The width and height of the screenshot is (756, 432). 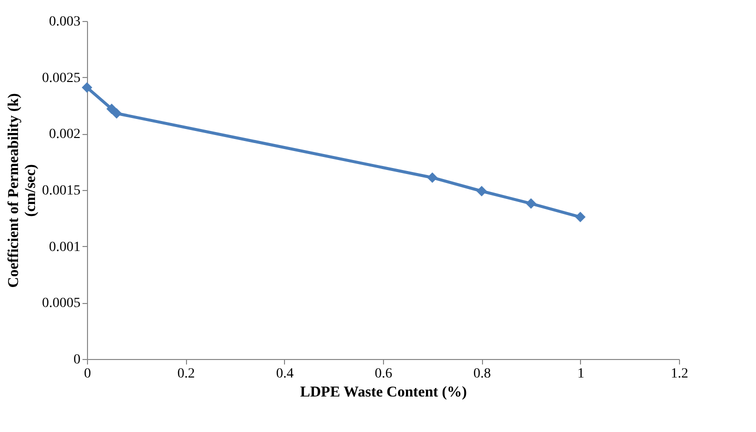 I want to click on y-tick-label: 0, so click(x=77, y=360).